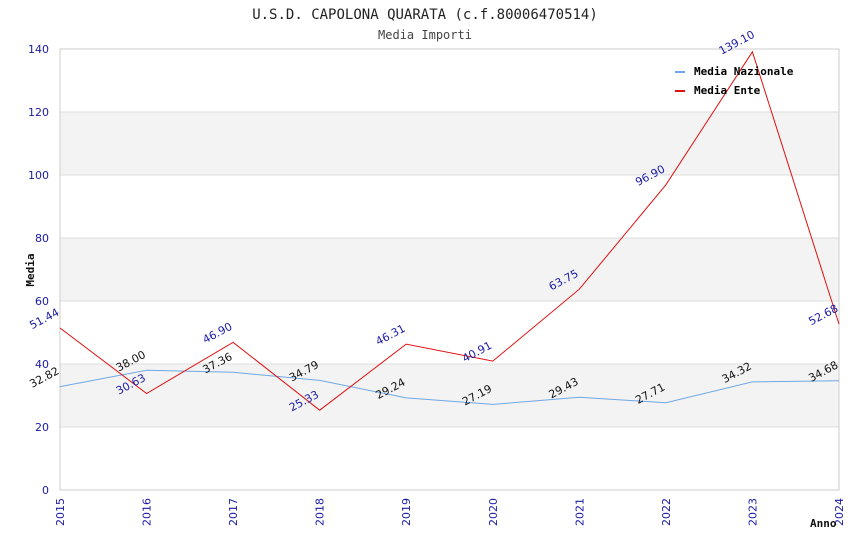 Image resolution: width=850 pixels, height=550 pixels. Describe the element at coordinates (727, 90) in the screenshot. I see `legend-label-media-ente: Media Ente` at that location.